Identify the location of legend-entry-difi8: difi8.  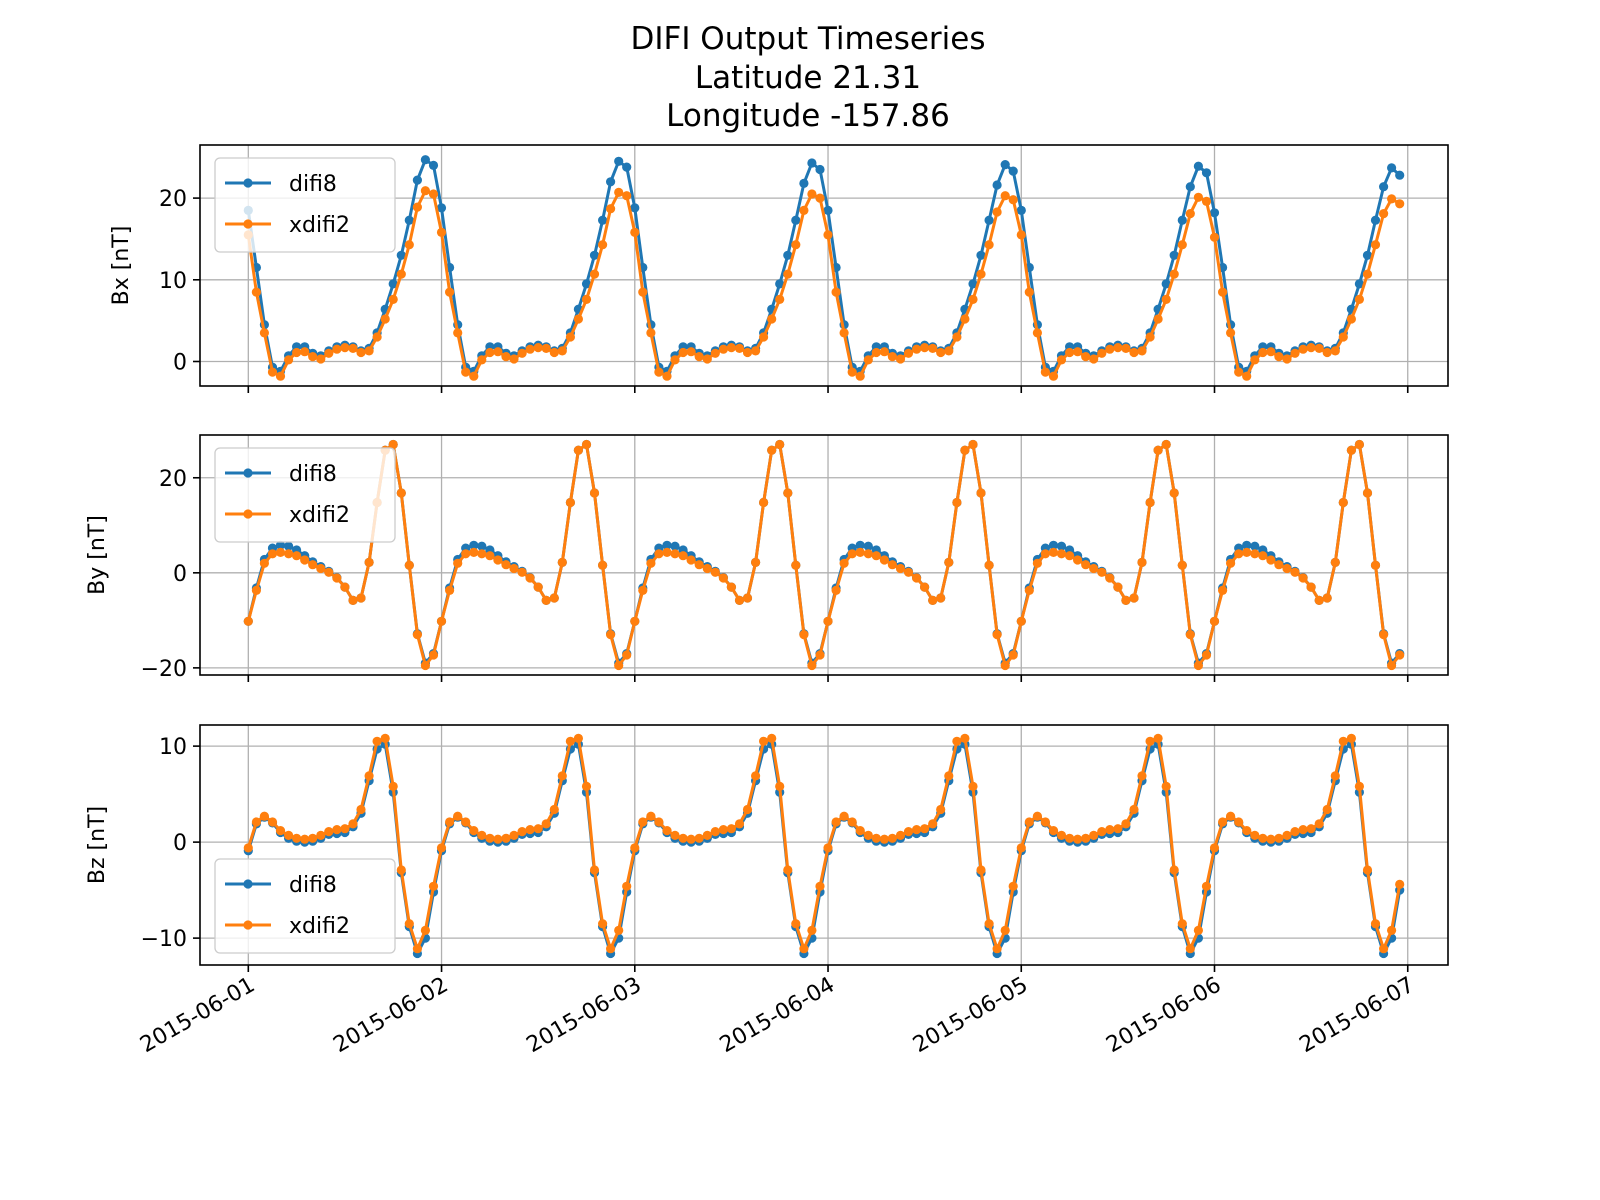
(281, 474).